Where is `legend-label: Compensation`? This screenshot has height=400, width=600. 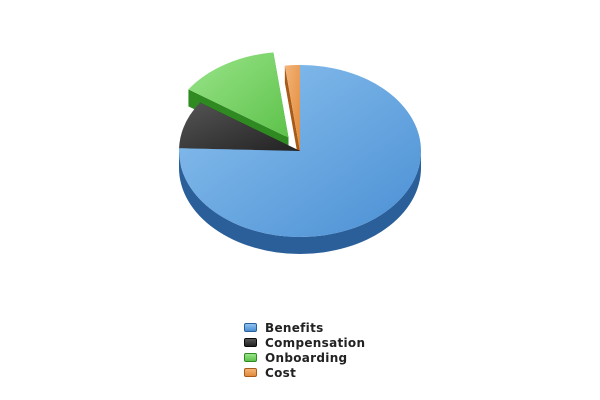 legend-label: Compensation is located at coordinates (315, 342).